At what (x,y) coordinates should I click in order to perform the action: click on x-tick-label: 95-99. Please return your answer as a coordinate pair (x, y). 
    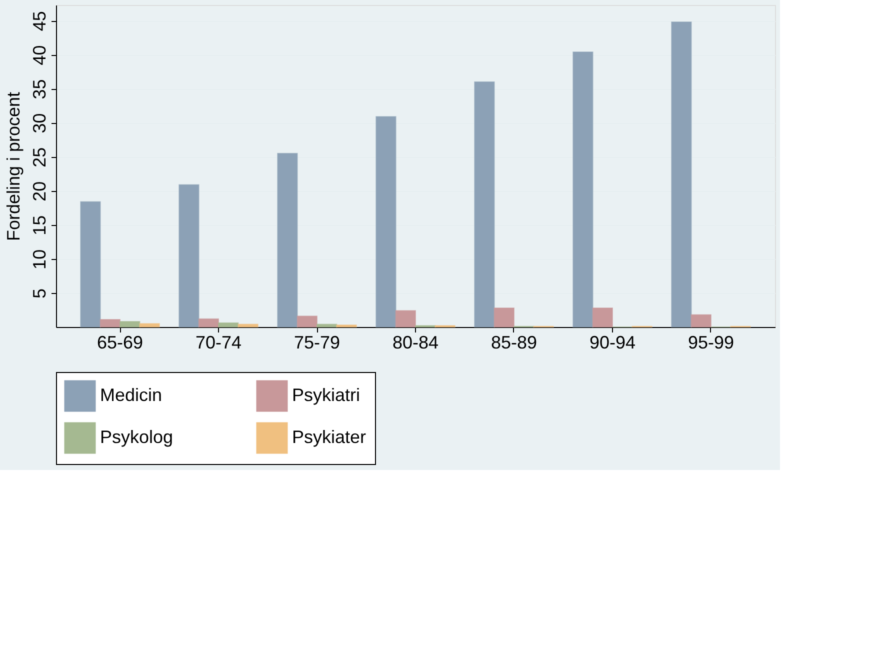
    Looking at the image, I should click on (711, 342).